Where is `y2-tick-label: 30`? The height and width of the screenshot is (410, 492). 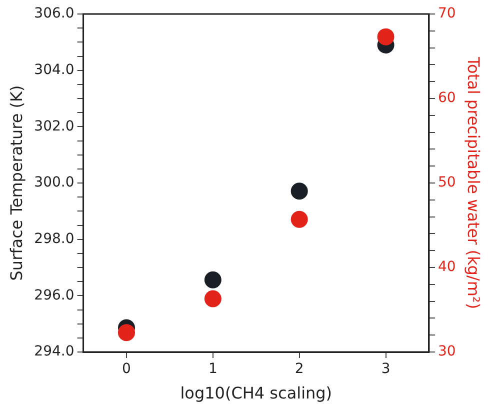 y2-tick-label: 30 is located at coordinates (447, 352).